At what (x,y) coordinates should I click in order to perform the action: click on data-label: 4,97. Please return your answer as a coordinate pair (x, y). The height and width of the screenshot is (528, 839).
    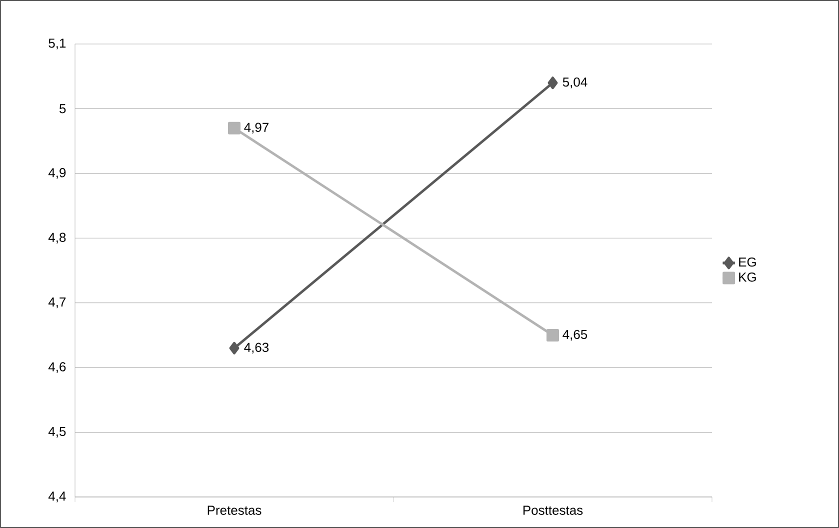
    Looking at the image, I should click on (256, 128).